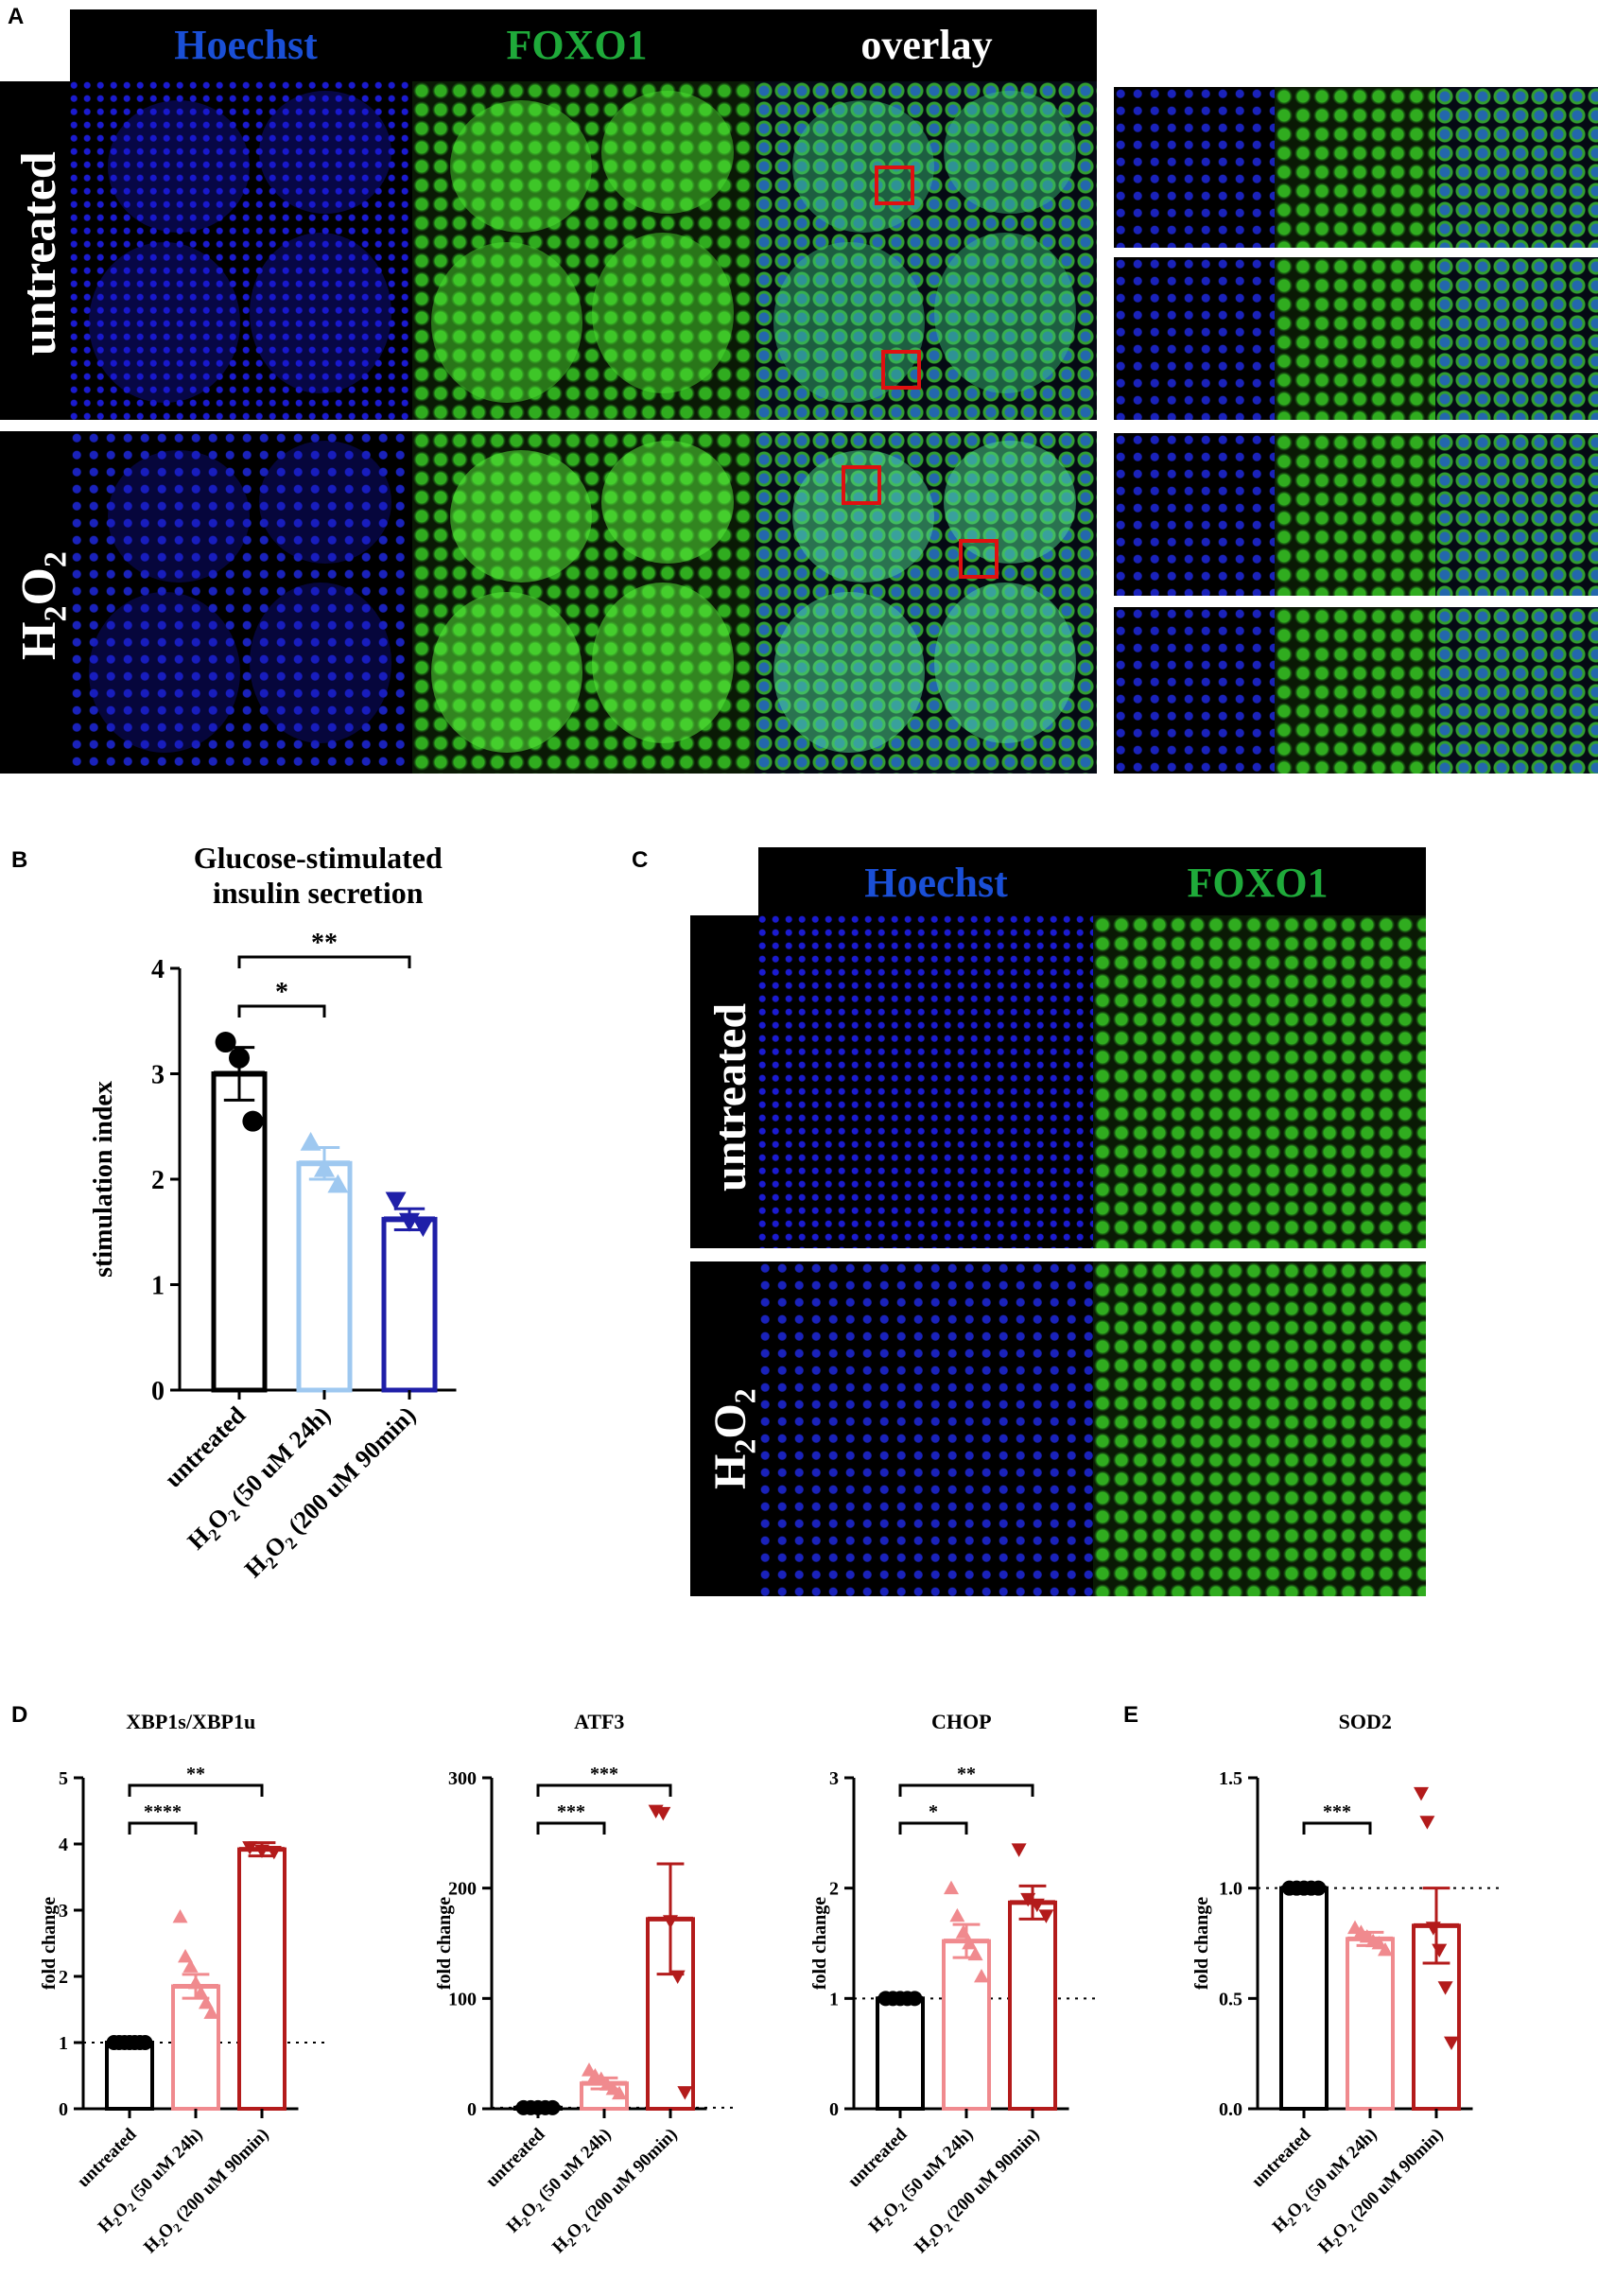 The image size is (1598, 2296). What do you see at coordinates (961, 1722) in the screenshot?
I see `chart-title: CHOP` at bounding box center [961, 1722].